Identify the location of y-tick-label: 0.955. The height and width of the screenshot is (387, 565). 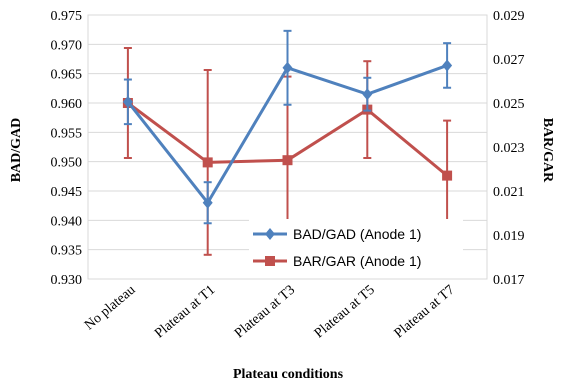
(67, 133).